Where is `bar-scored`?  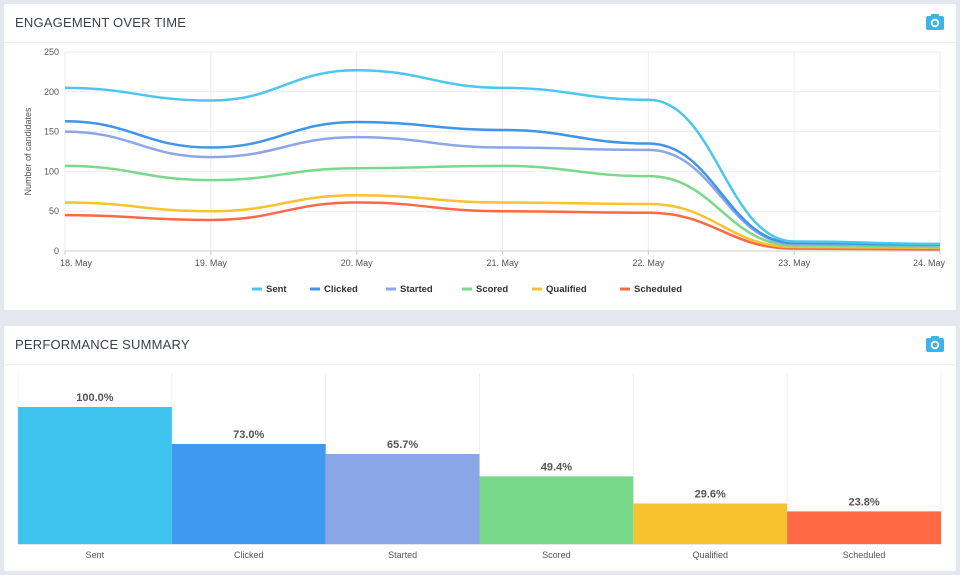 bar-scored is located at coordinates (556, 510).